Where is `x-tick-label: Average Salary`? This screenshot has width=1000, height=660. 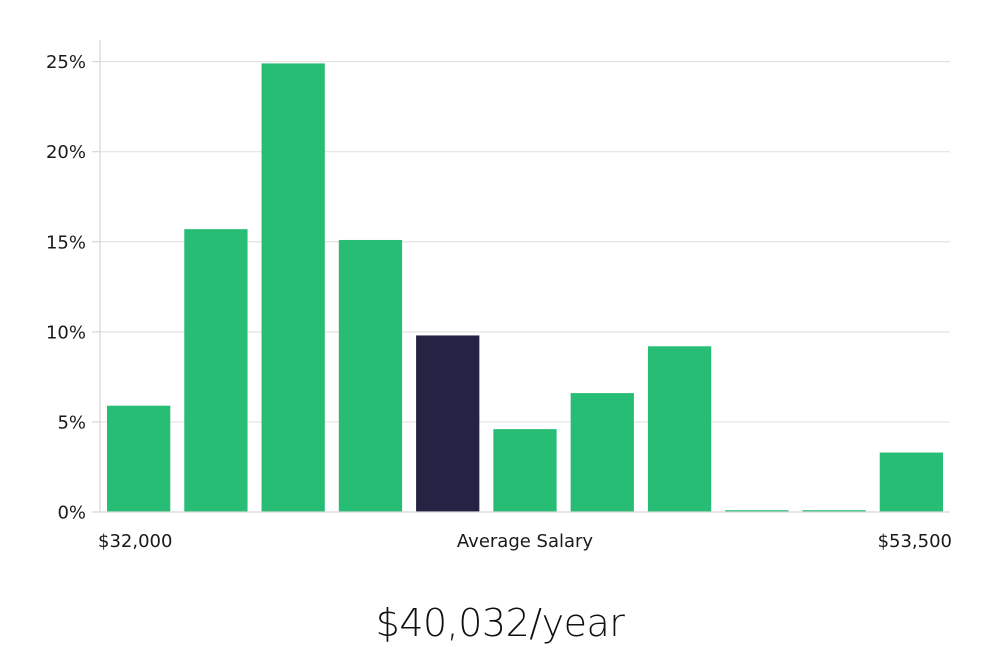 x-tick-label: Average Salary is located at coordinates (525, 541).